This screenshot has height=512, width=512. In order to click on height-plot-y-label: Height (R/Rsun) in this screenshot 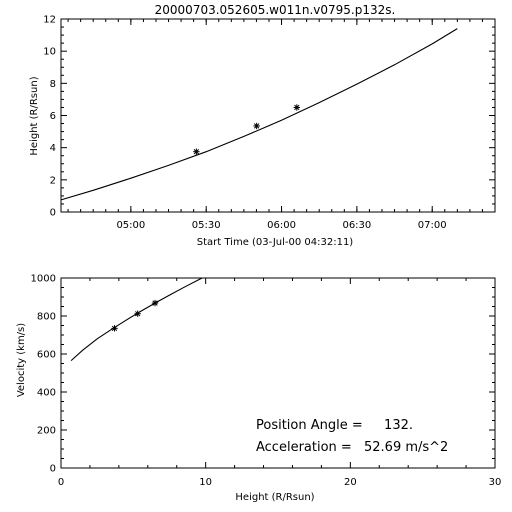, I will do `click(34, 115)`.